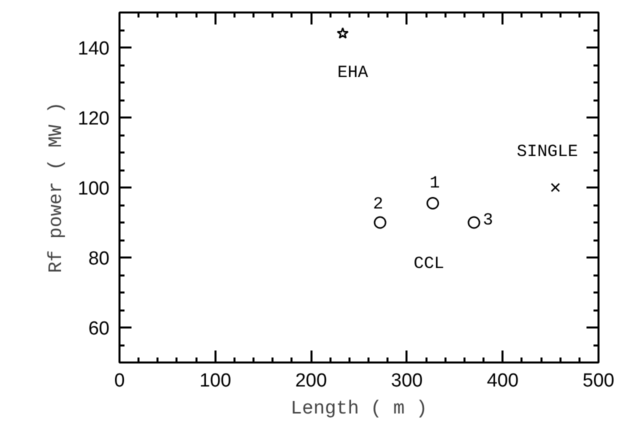 The height and width of the screenshot is (442, 624). What do you see at coordinates (598, 381) in the screenshot?
I see `x-tick-label: 500` at bounding box center [598, 381].